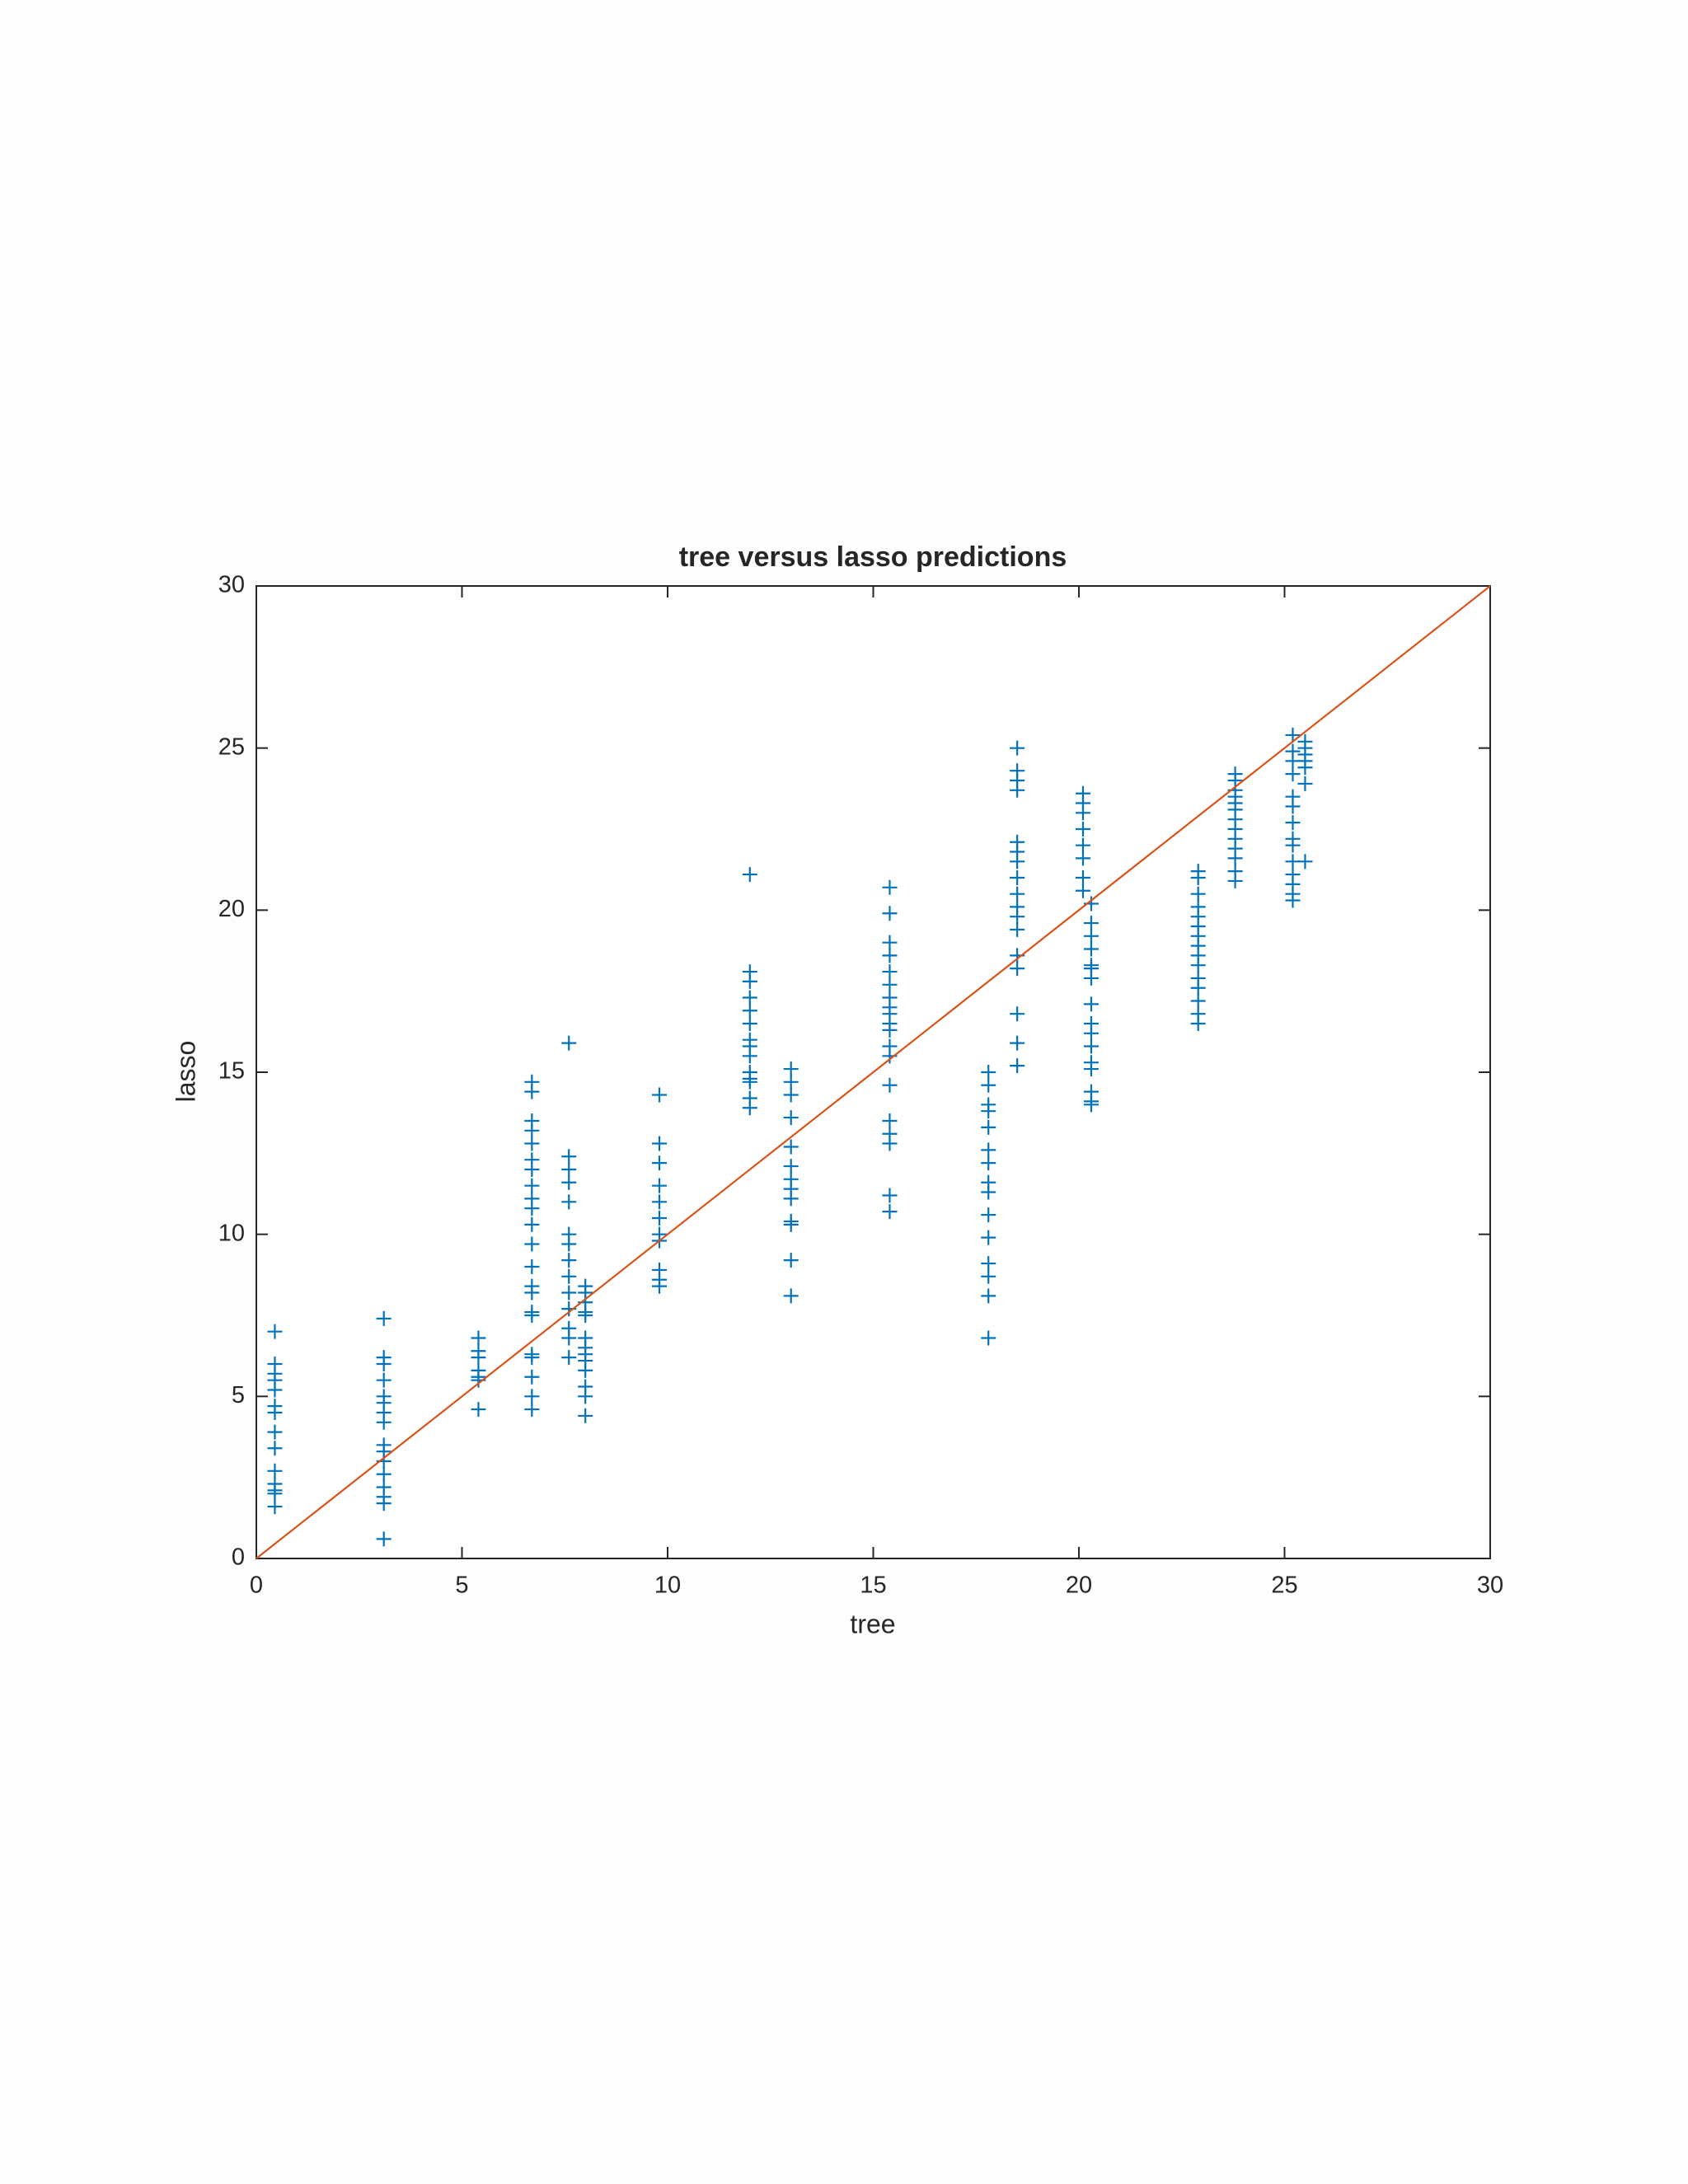 The height and width of the screenshot is (2184, 1688). Describe the element at coordinates (873, 1585) in the screenshot. I see `x-tick-label: 15` at that location.